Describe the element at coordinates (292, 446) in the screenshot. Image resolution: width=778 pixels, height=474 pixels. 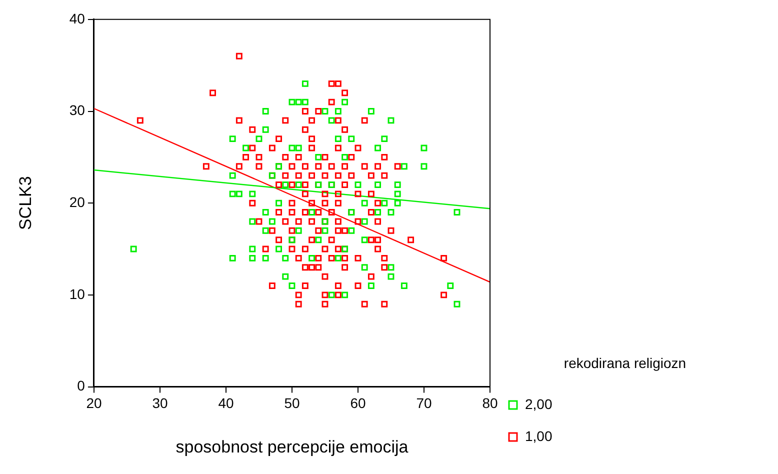
I see `x-axis-title: sposobnost percepcije emocija` at that location.